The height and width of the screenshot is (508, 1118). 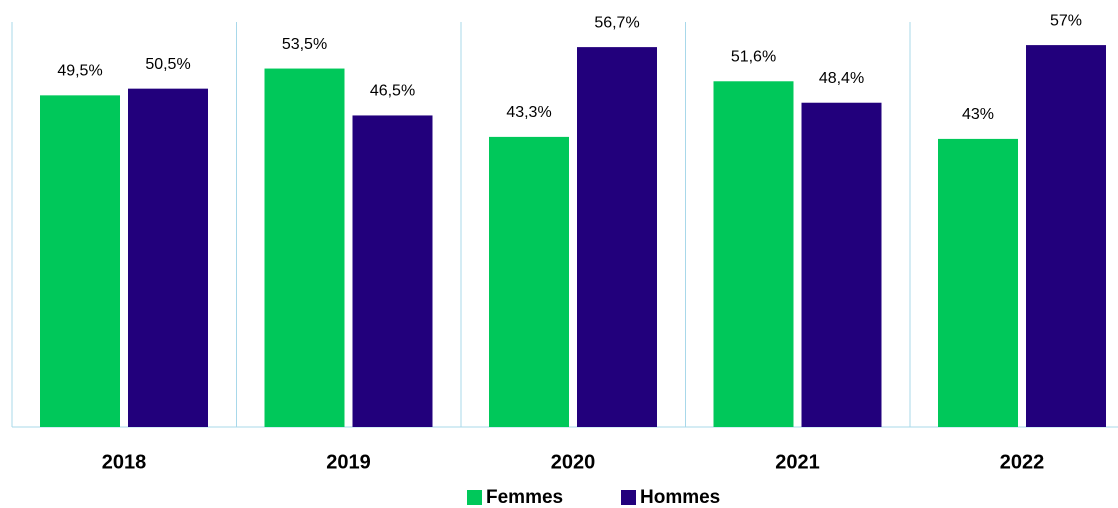 I want to click on value-label: 43,3%, so click(x=528, y=112).